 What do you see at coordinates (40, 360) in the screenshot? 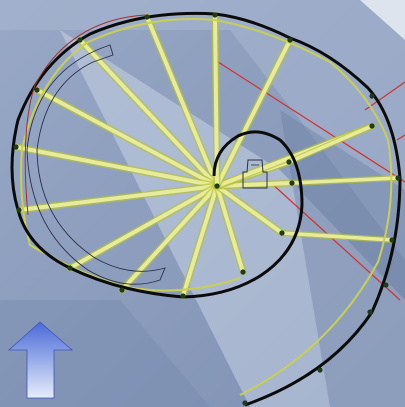
I see `north-arrow-icon` at bounding box center [40, 360].